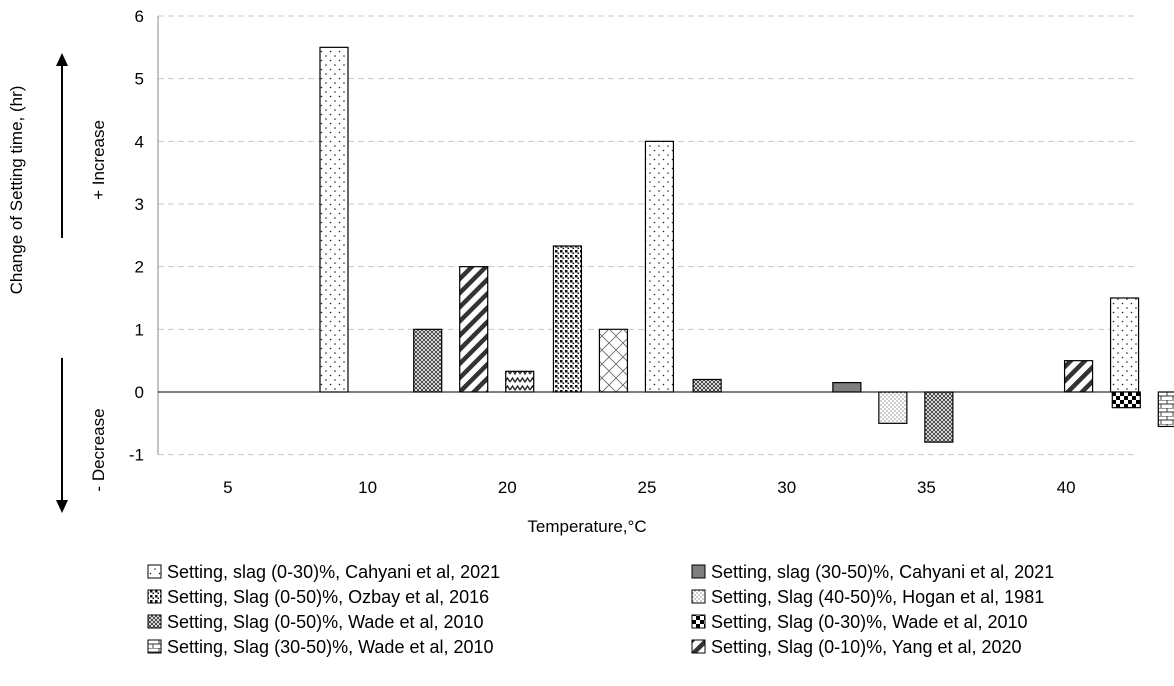 Image resolution: width=1174 pixels, height=686 pixels. Describe the element at coordinates (98, 449) in the screenshot. I see `decrease-label: - Decrease` at that location.